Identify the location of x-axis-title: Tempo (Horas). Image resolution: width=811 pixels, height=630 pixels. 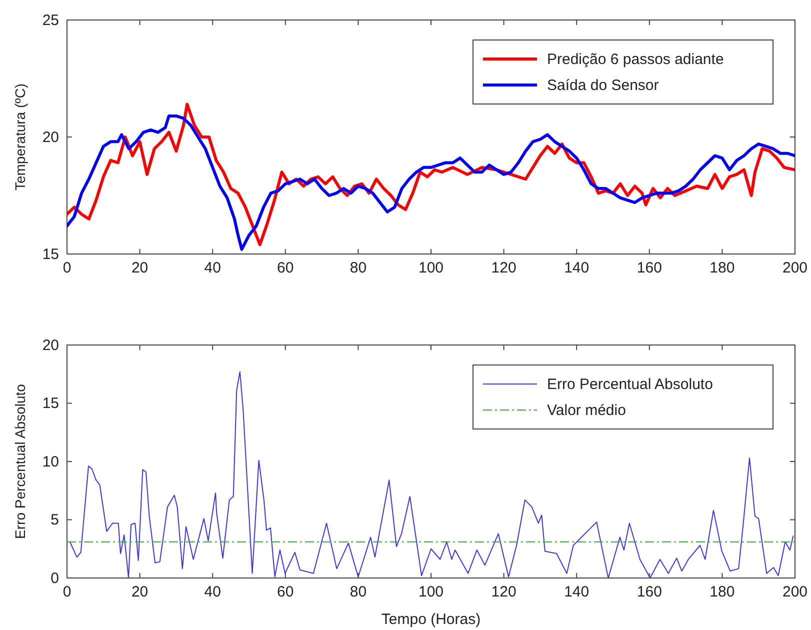
(431, 619).